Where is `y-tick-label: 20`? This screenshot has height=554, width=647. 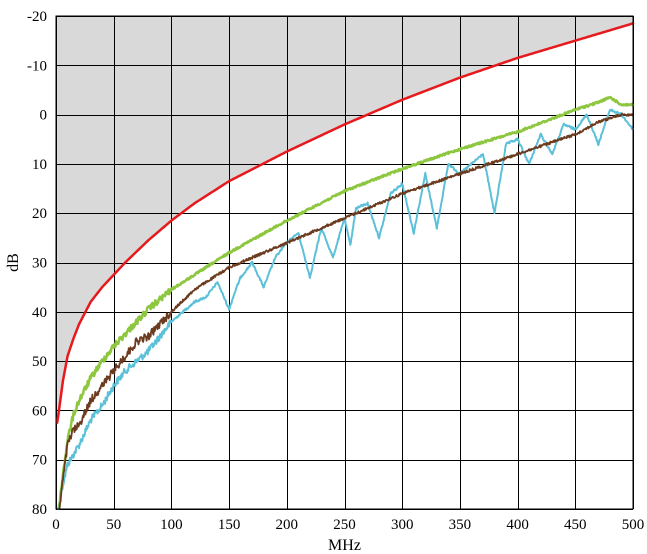
y-tick-label: 20 is located at coordinates (39, 214).